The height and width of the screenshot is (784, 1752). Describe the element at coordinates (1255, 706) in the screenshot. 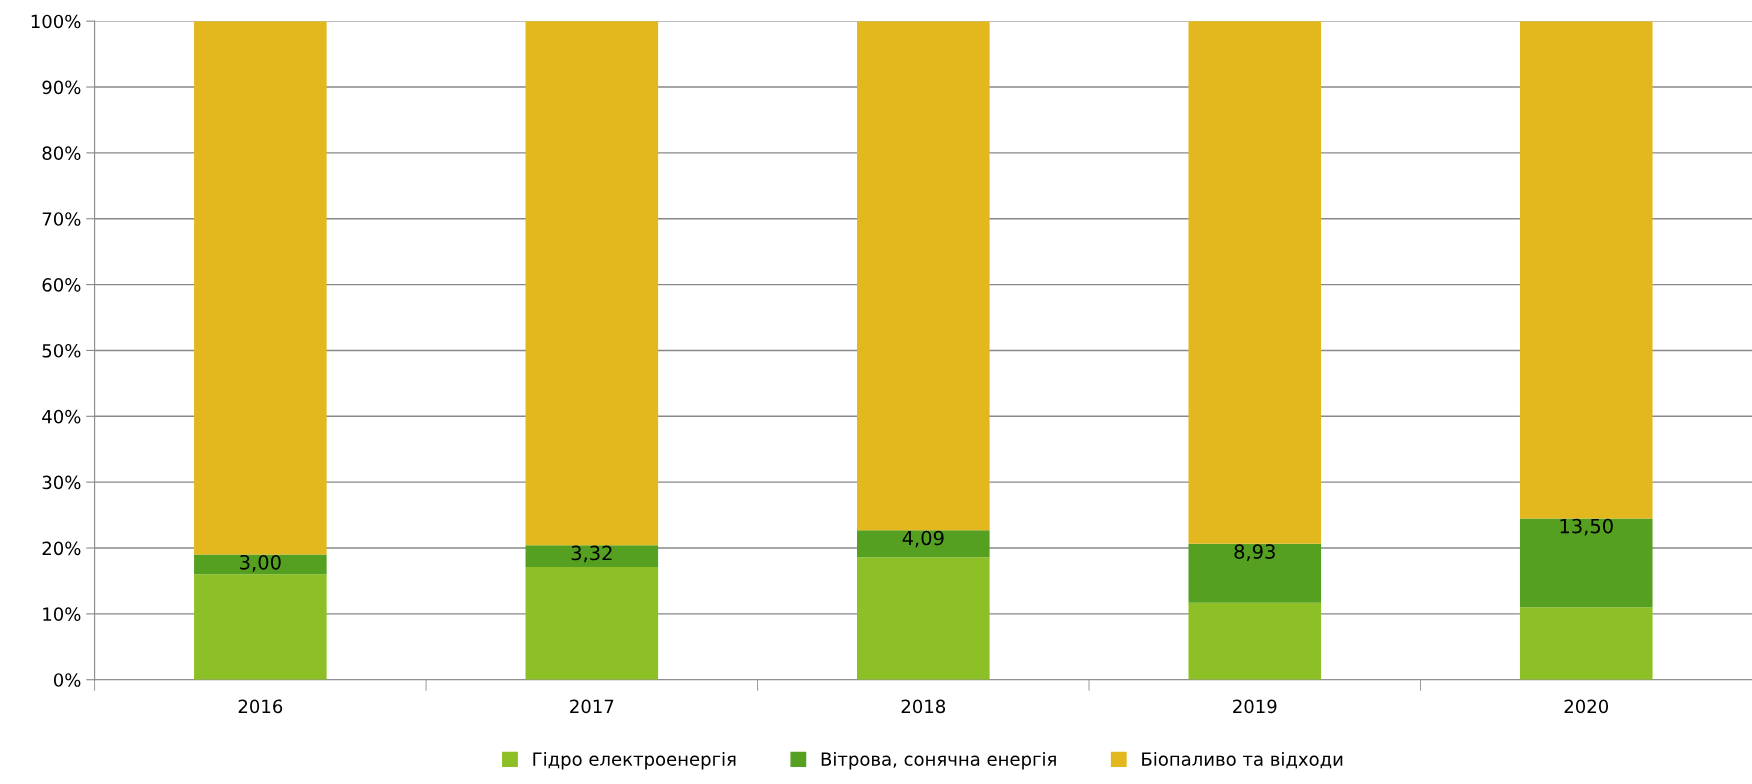

I see `x-tick-label: 2019` at that location.